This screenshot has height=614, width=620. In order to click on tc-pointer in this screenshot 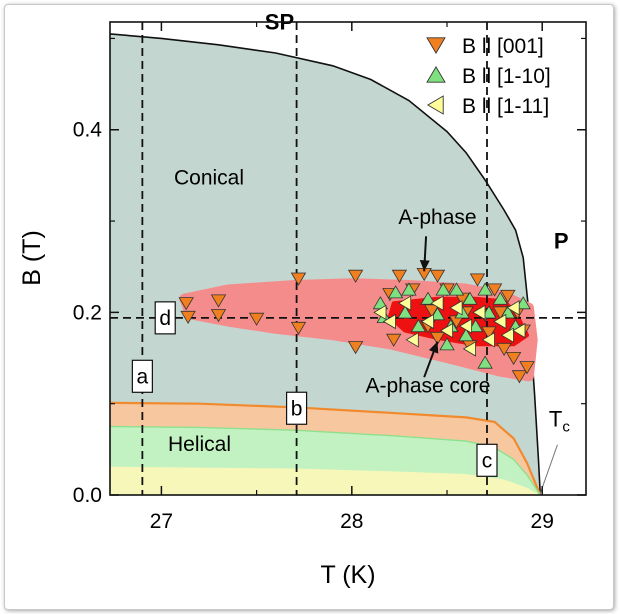, I will do `click(548, 469)`.